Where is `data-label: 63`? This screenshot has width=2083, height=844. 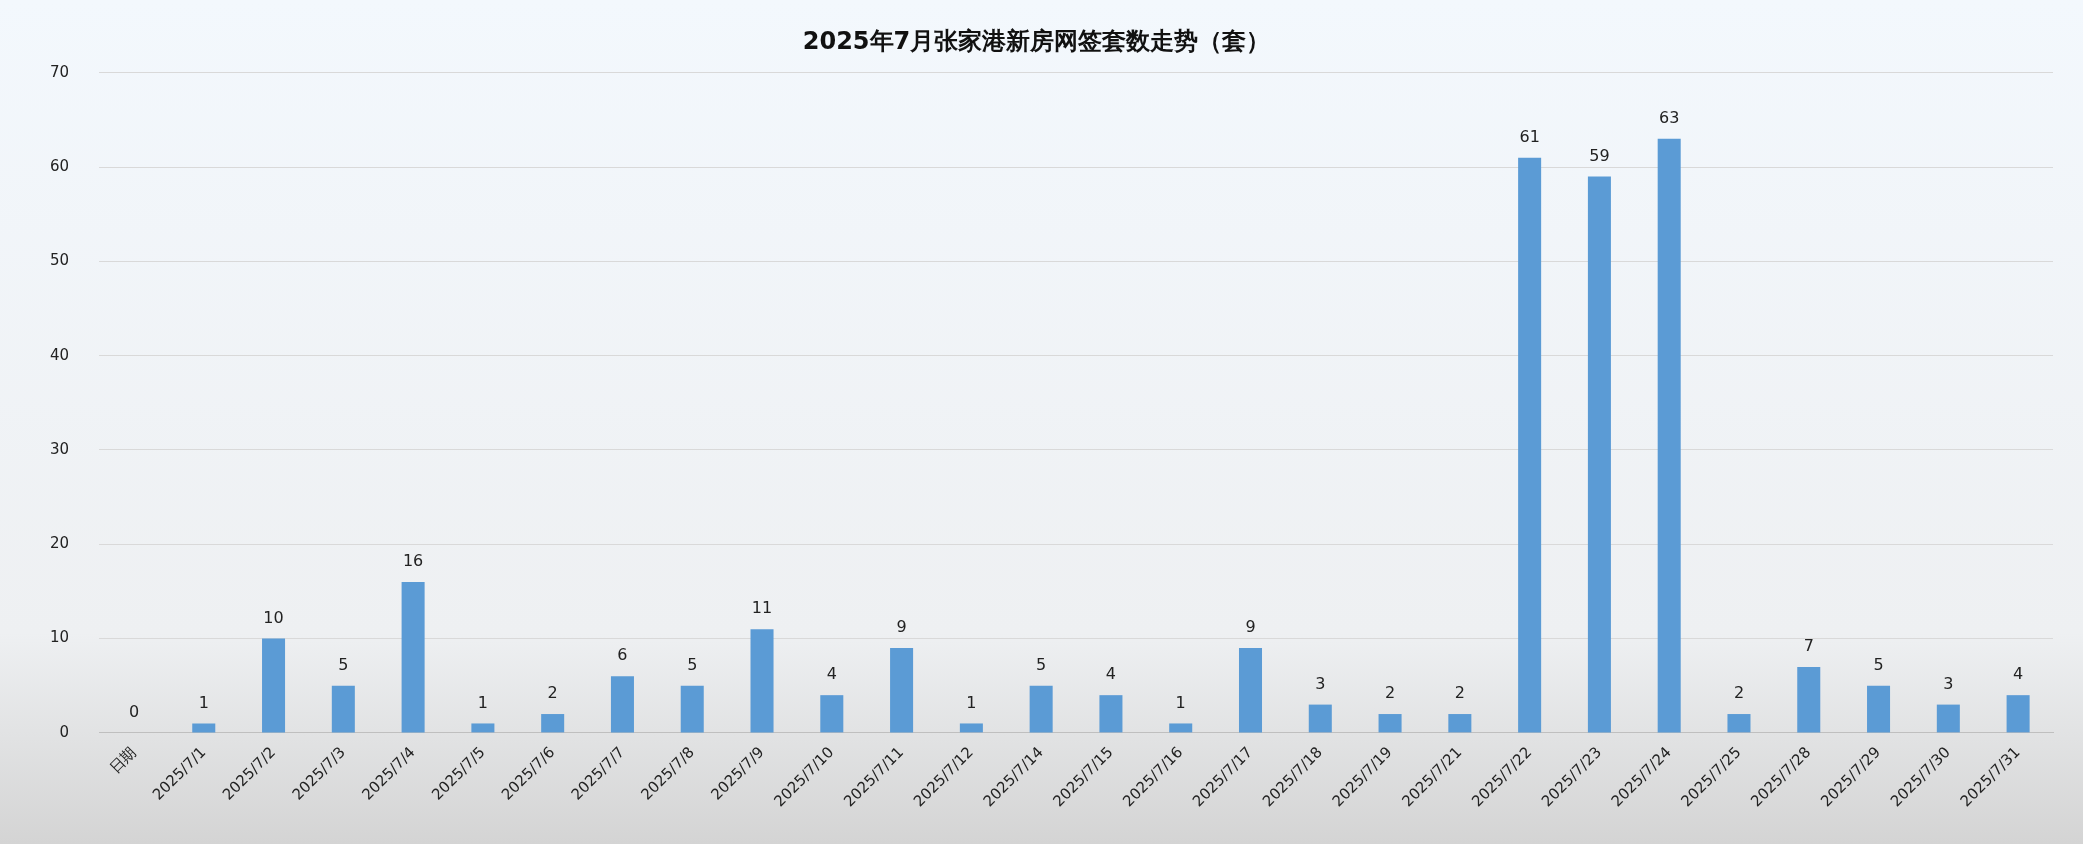 data-label: 63 is located at coordinates (1669, 117).